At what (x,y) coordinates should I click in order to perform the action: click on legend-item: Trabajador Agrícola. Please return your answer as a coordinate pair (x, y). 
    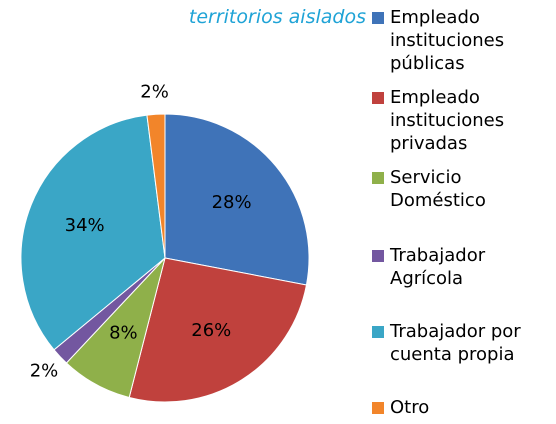
    Looking at the image, I should click on (448, 267).